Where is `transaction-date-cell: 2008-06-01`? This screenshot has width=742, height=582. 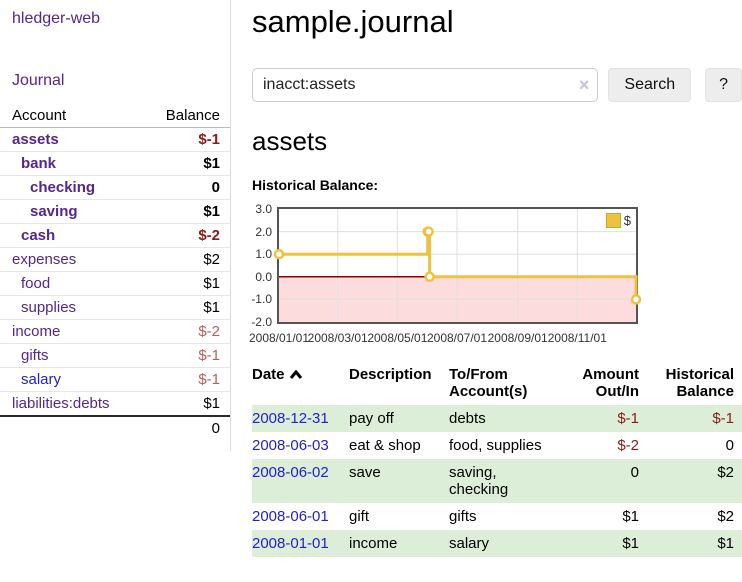
transaction-date-cell: 2008-06-01 is located at coordinates (300, 516).